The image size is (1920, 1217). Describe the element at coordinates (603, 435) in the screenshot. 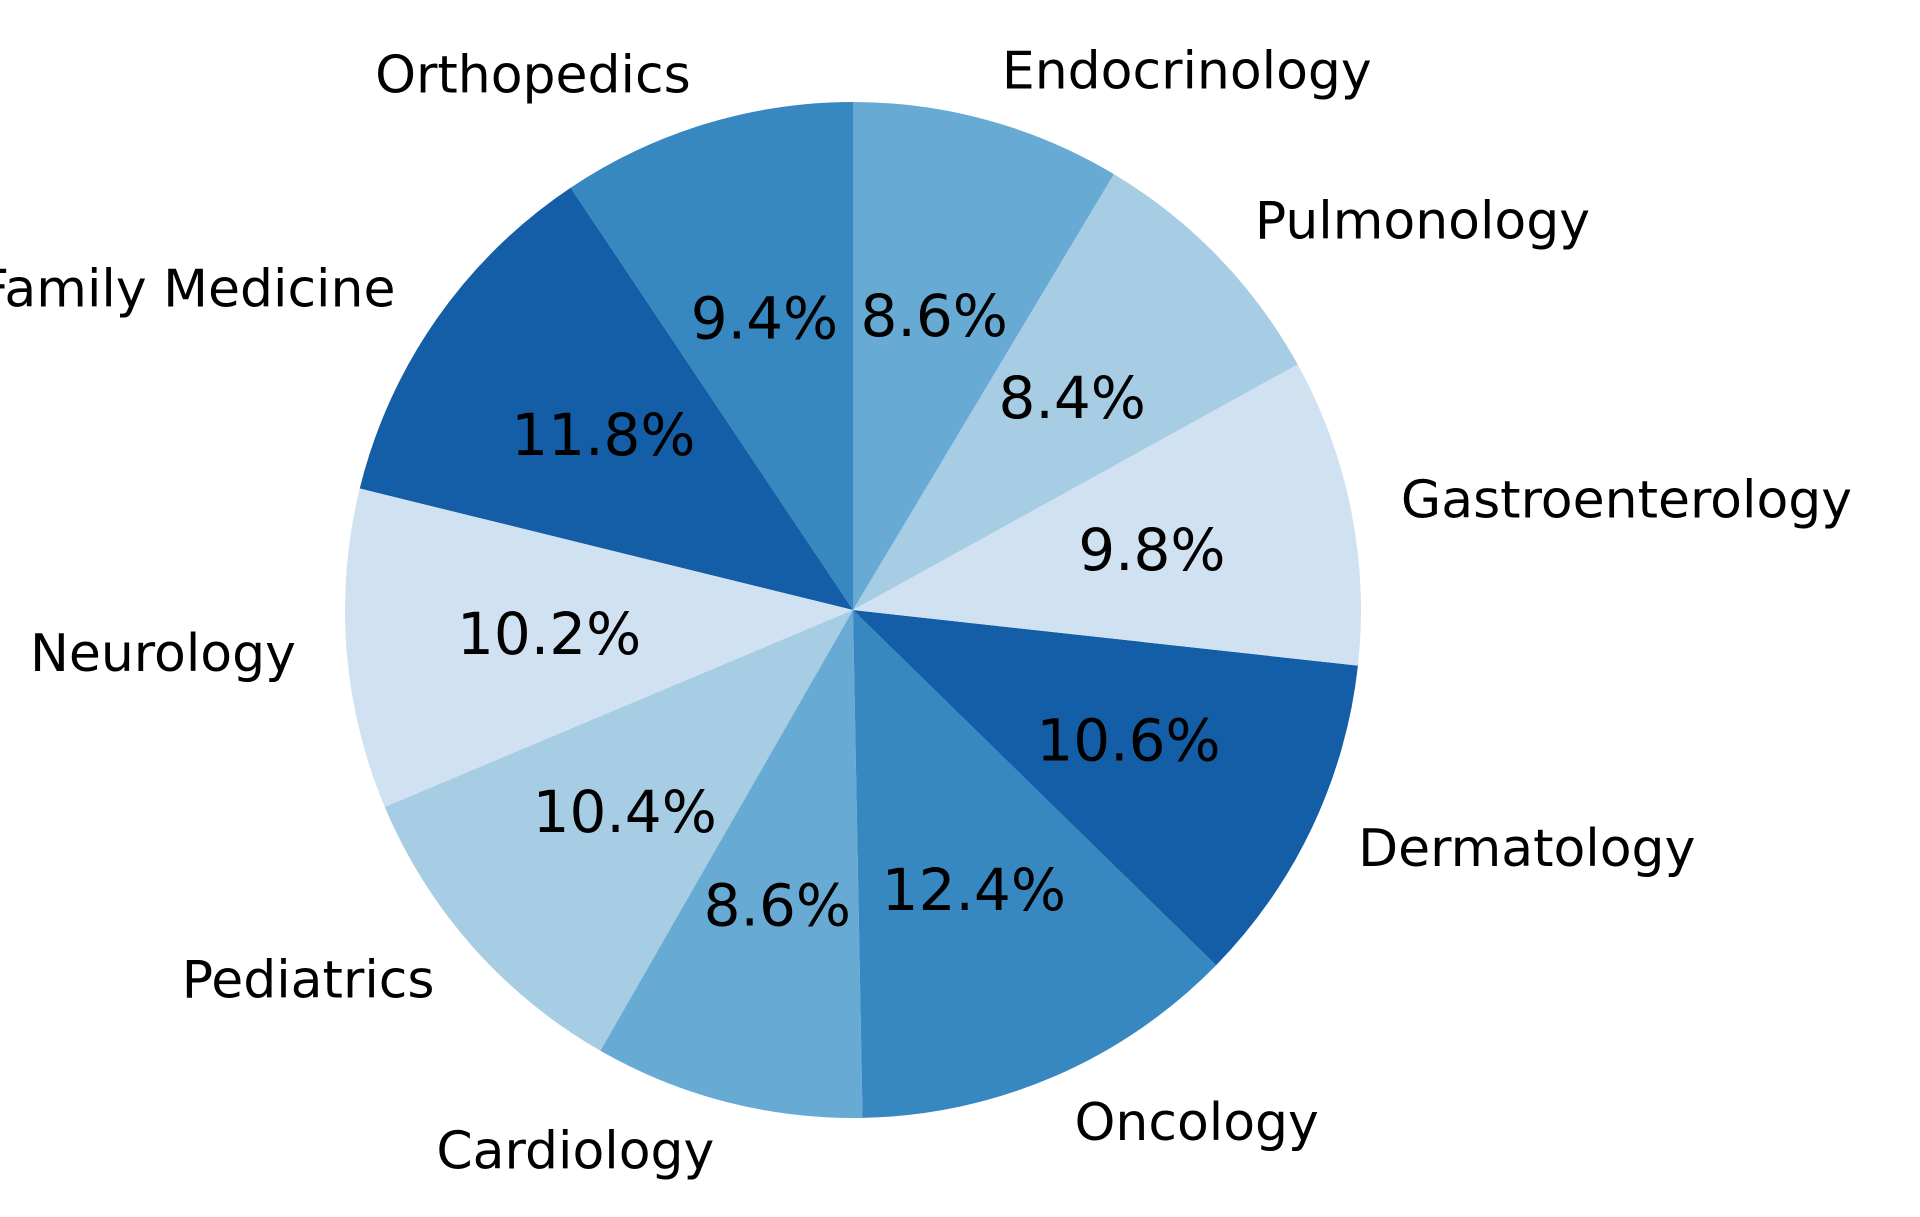

I see `pct-label-family-medicine: 11.8%` at that location.